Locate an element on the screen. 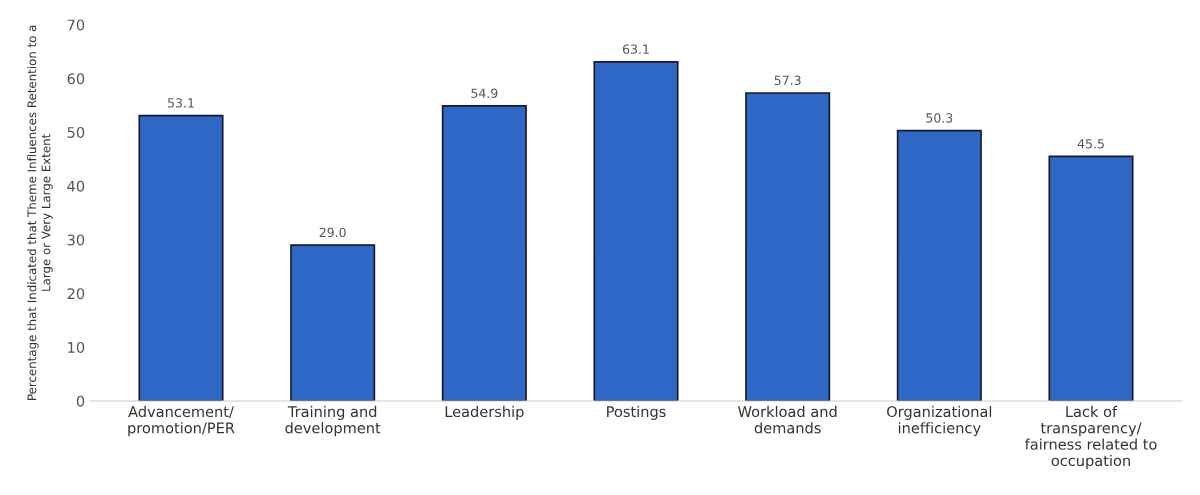  x-tick-label: Training and development is located at coordinates (333, 421).